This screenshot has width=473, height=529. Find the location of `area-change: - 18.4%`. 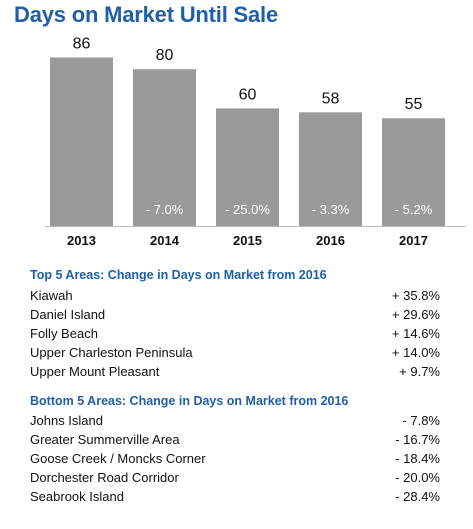

area-change: - 18.4% is located at coordinates (417, 458).